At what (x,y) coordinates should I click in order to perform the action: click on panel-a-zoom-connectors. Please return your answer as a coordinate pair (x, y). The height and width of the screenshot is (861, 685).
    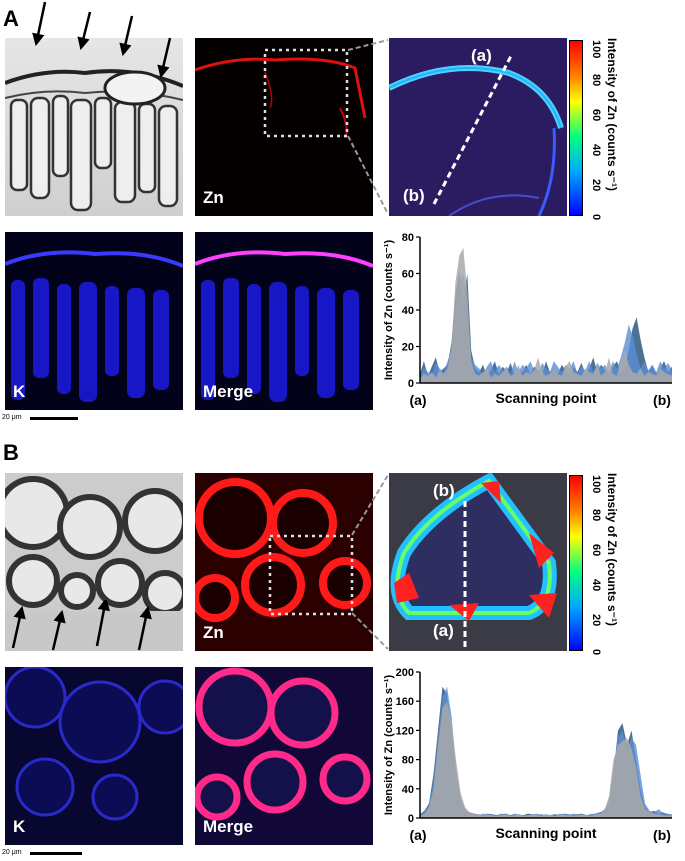
    Looking at the image, I should click on (368, 127).